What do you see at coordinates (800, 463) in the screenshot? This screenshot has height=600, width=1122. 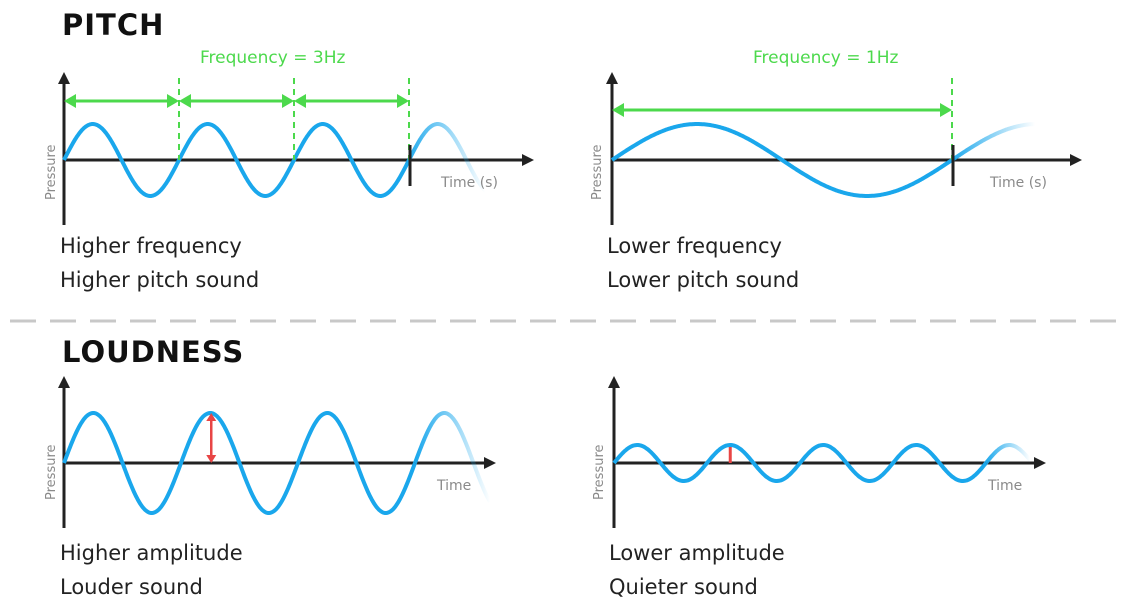 I see `loudness-right-wave` at bounding box center [800, 463].